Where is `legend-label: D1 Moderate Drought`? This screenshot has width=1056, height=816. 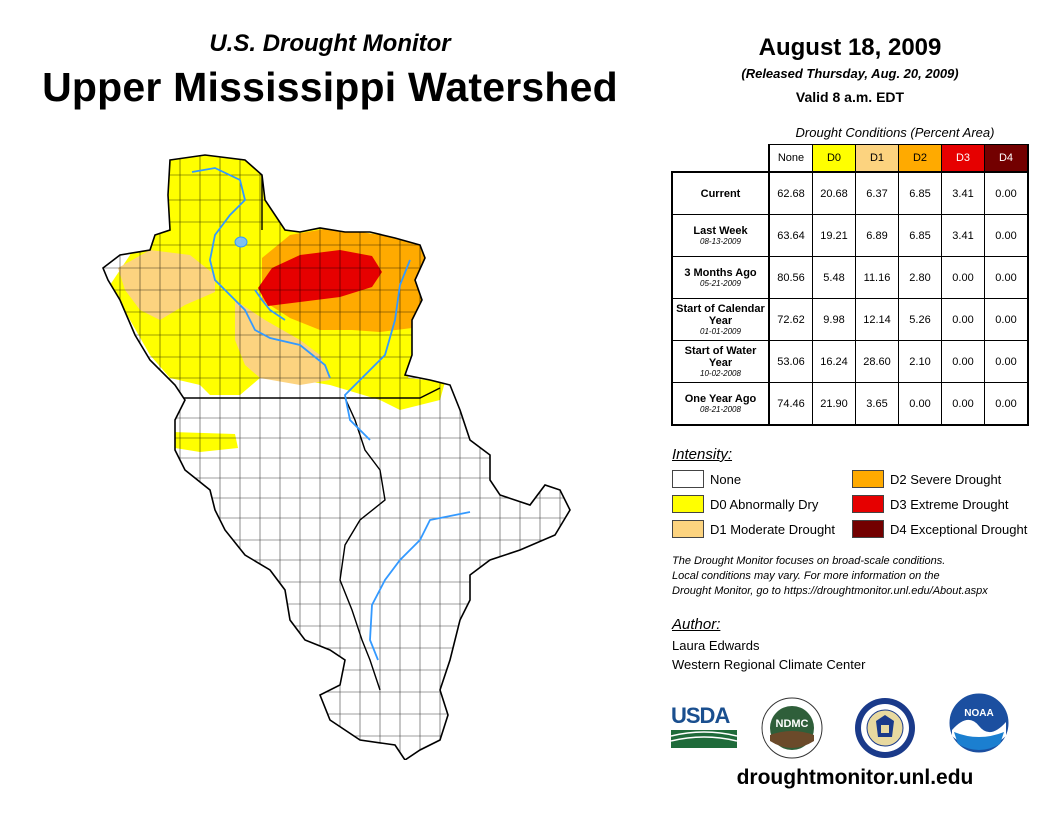
legend-label: D1 Moderate Drought is located at coordinates (773, 529).